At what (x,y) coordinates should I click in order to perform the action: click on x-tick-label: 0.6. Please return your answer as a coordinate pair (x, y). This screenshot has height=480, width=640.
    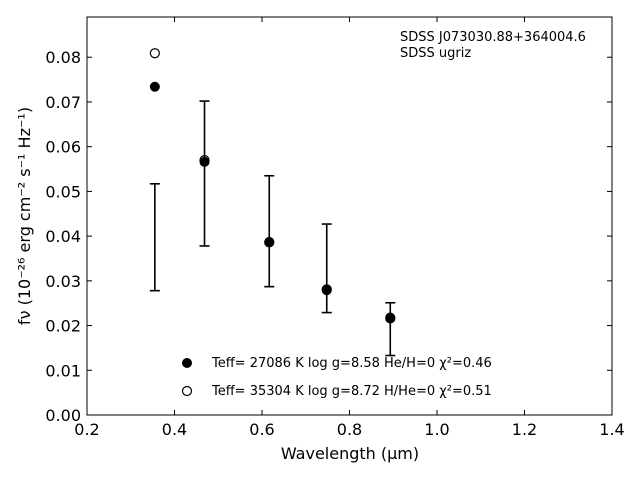
    Looking at the image, I should click on (261, 429).